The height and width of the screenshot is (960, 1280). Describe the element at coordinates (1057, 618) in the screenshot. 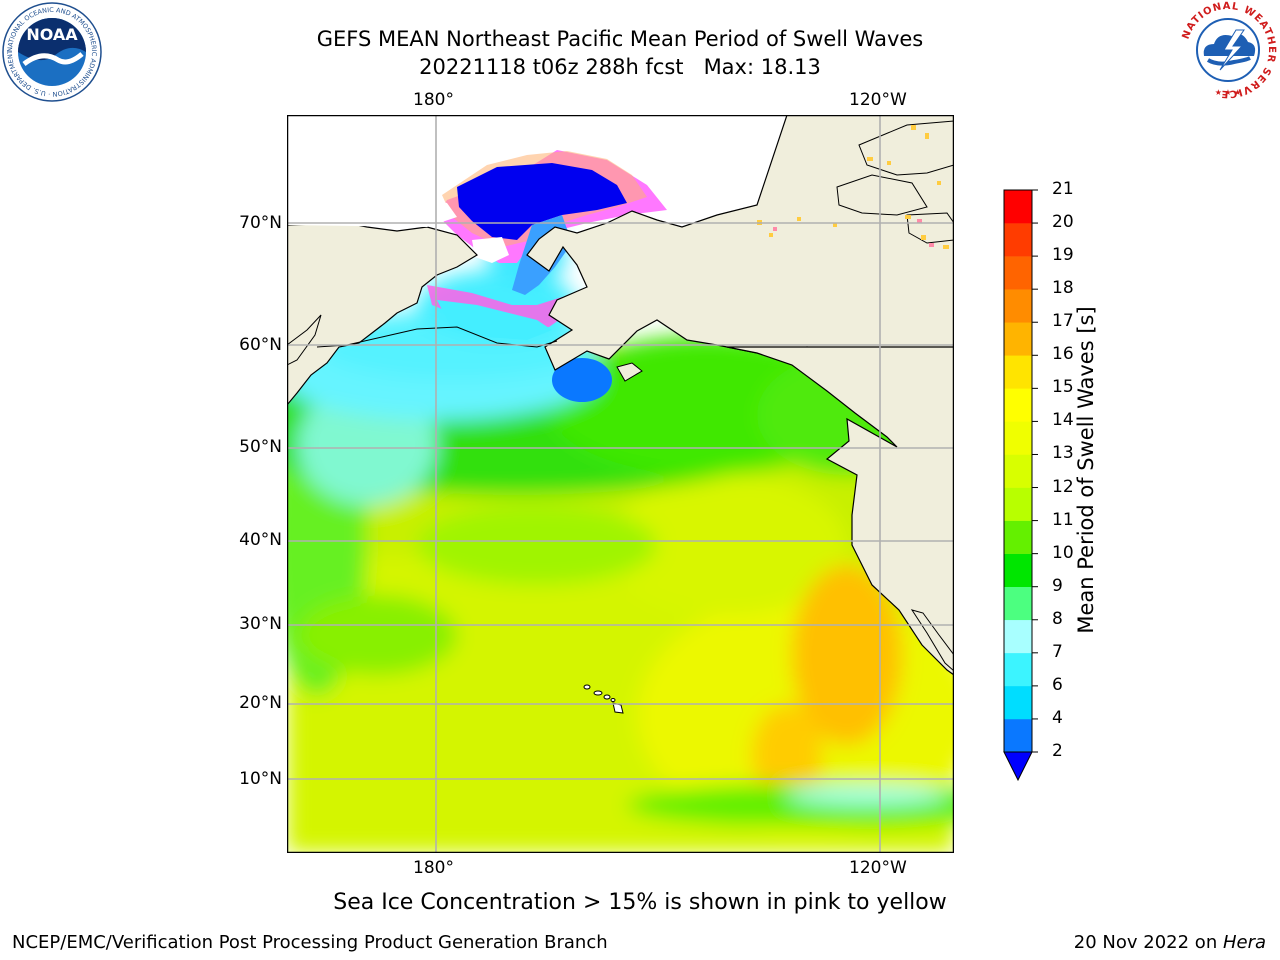

I see `colorbar-tick-label: 8` at that location.